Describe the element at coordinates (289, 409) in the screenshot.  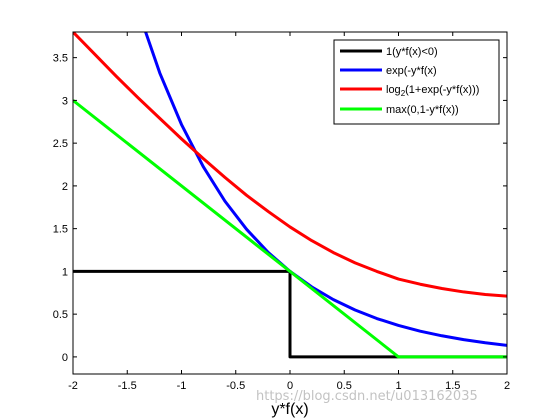
I see `x-axis-label: y*f(x)` at that location.